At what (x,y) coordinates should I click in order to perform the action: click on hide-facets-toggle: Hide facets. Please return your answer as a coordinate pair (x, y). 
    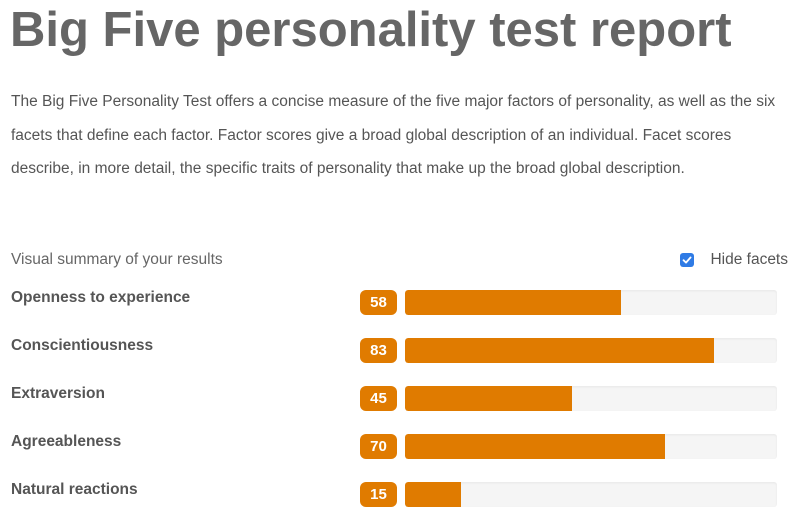
    Looking at the image, I should click on (734, 260).